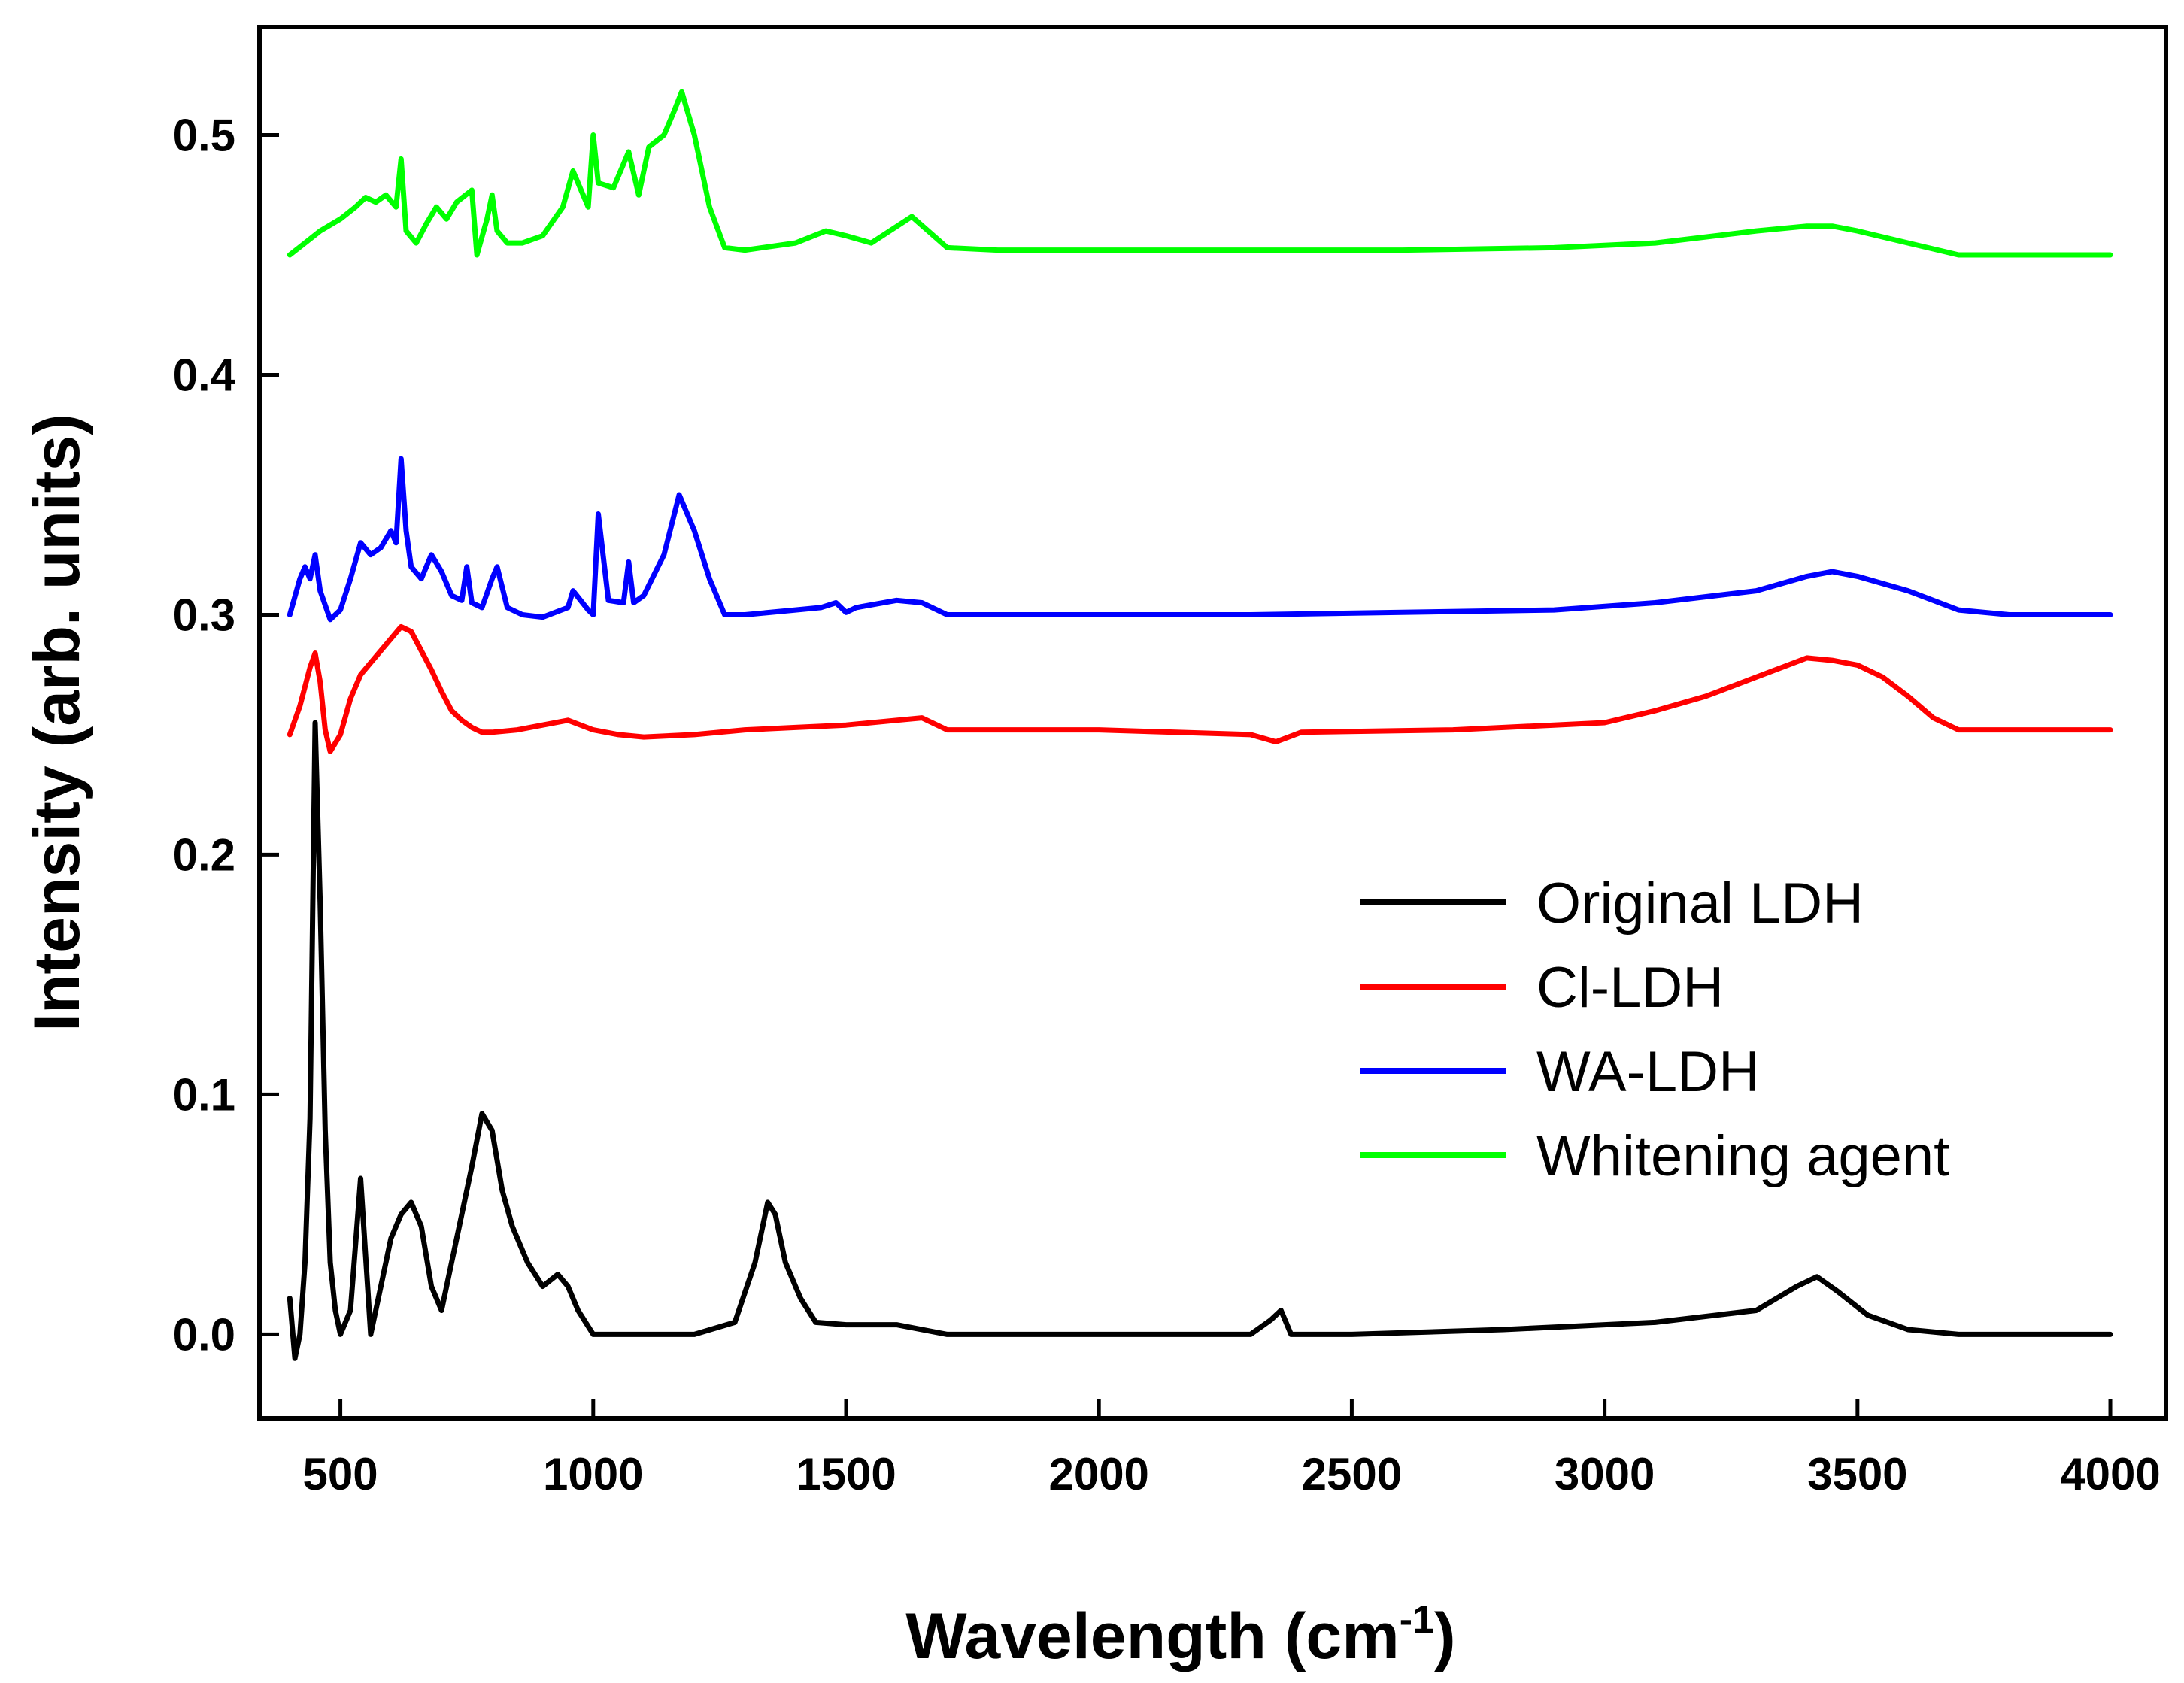  Describe the element at coordinates (1630, 988) in the screenshot. I see `legend-label-cl-ldh: Cl-LDH` at that location.